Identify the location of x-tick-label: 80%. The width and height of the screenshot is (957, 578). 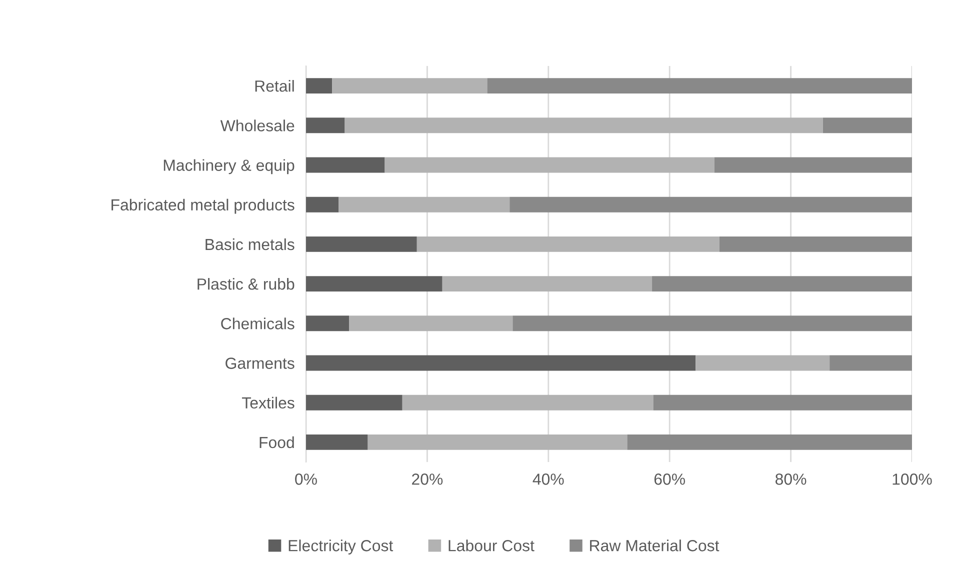
(791, 479).